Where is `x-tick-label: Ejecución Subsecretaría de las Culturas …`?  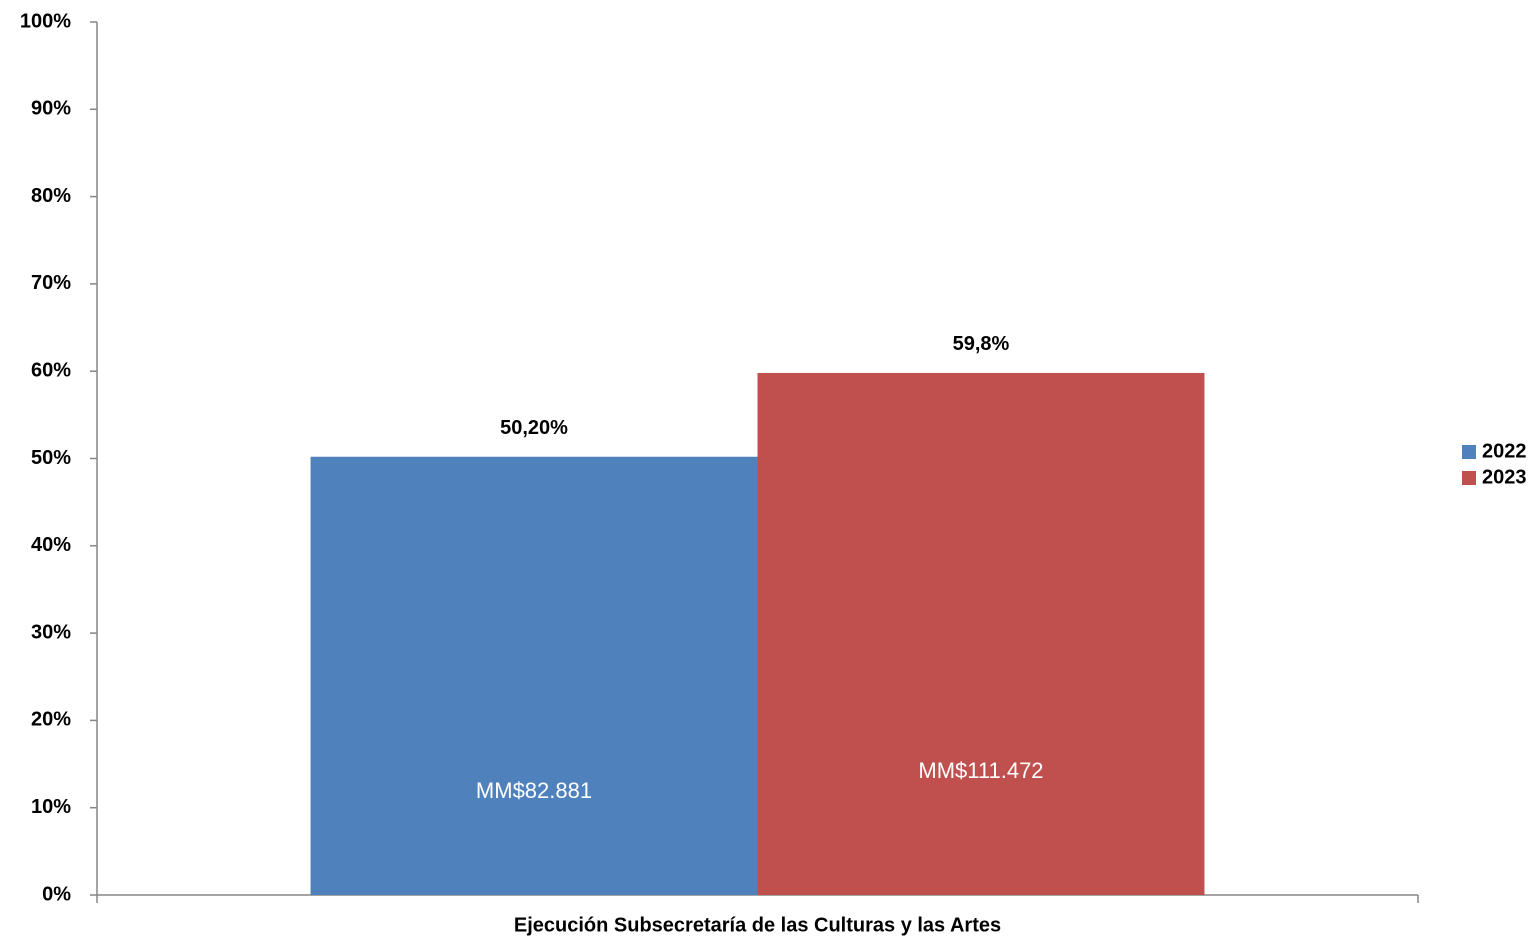
x-tick-label: Ejecución Subsecretaría de las Culturas … is located at coordinates (757, 925).